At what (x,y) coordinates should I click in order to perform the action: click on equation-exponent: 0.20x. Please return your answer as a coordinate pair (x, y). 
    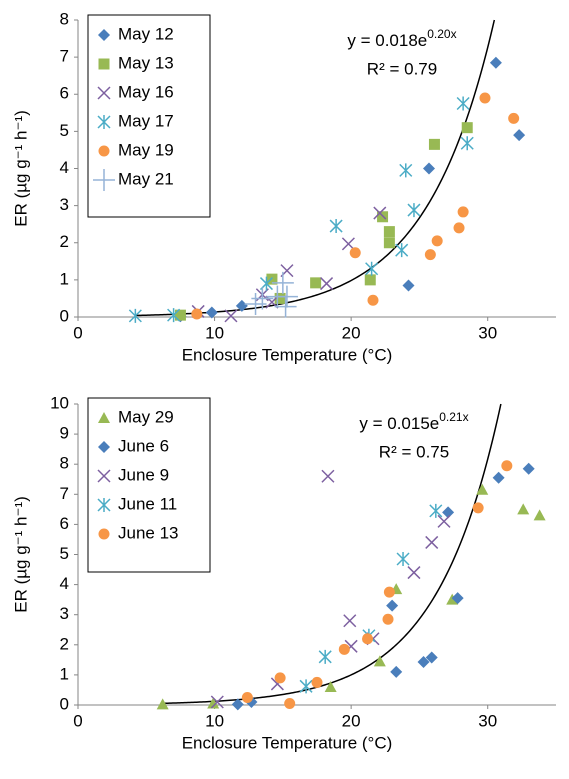
    Looking at the image, I should click on (441, 34).